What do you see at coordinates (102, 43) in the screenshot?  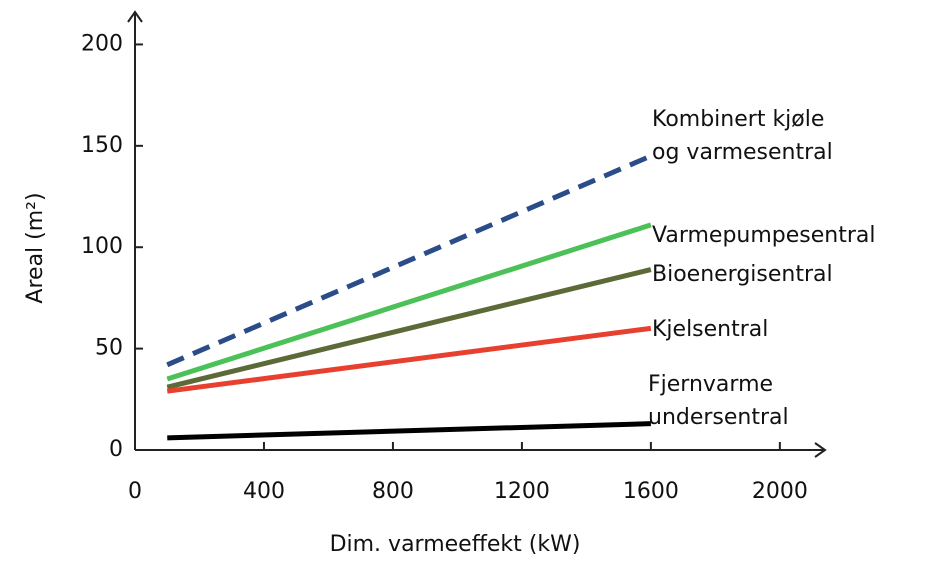 I see `y-tick-label: 200` at bounding box center [102, 43].